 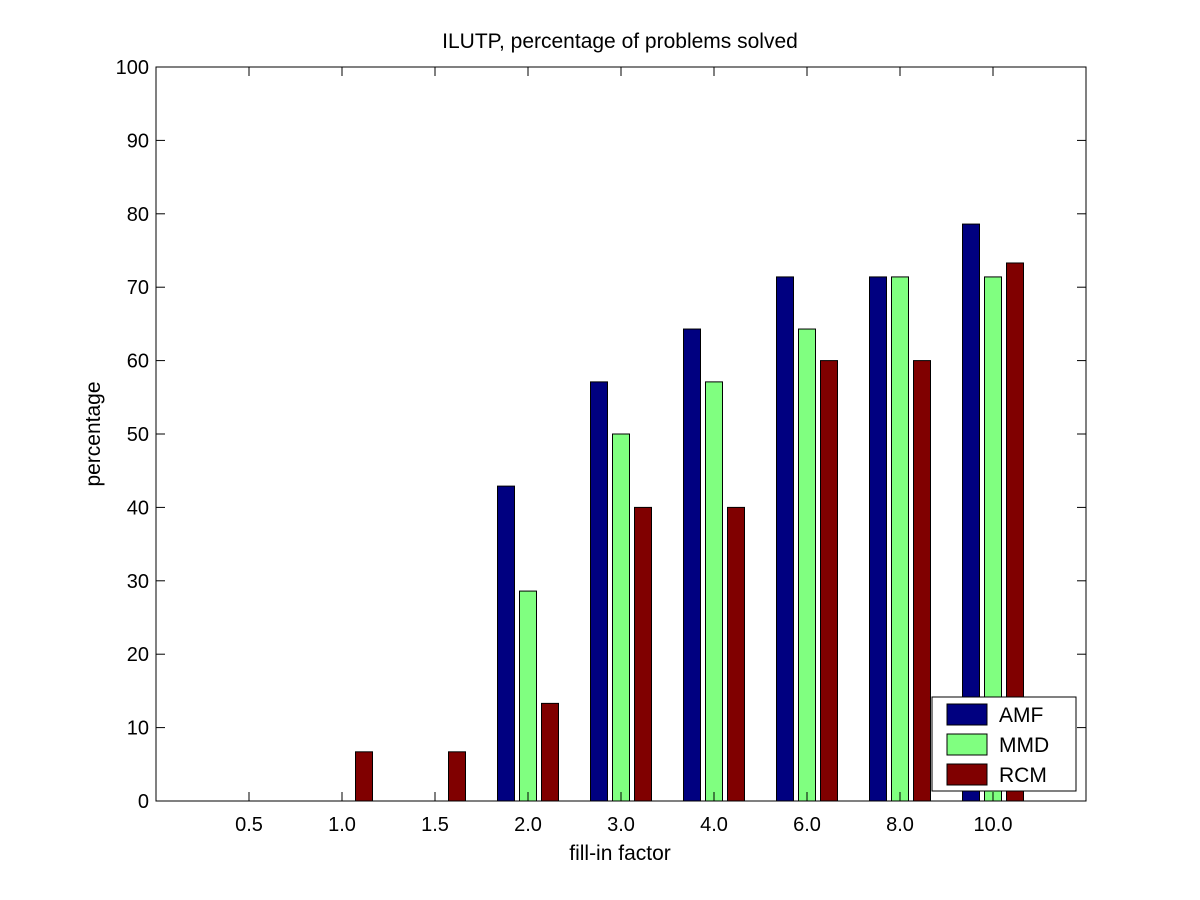 What do you see at coordinates (599, 591) in the screenshot?
I see `bar-amf-3.0` at bounding box center [599, 591].